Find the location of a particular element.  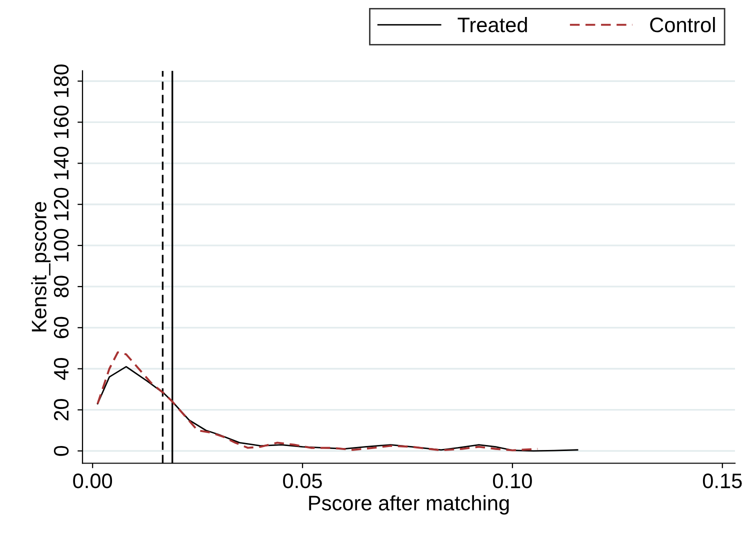

y-tick-label: 120 is located at coordinates (61, 204).